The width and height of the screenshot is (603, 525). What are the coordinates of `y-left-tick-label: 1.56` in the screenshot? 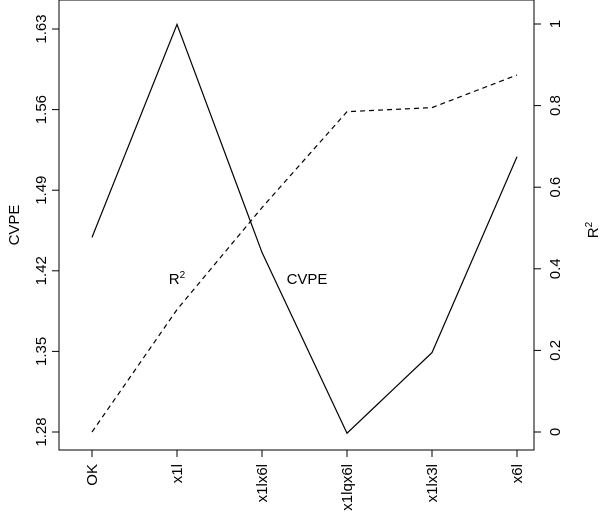 It's located at (41, 109).